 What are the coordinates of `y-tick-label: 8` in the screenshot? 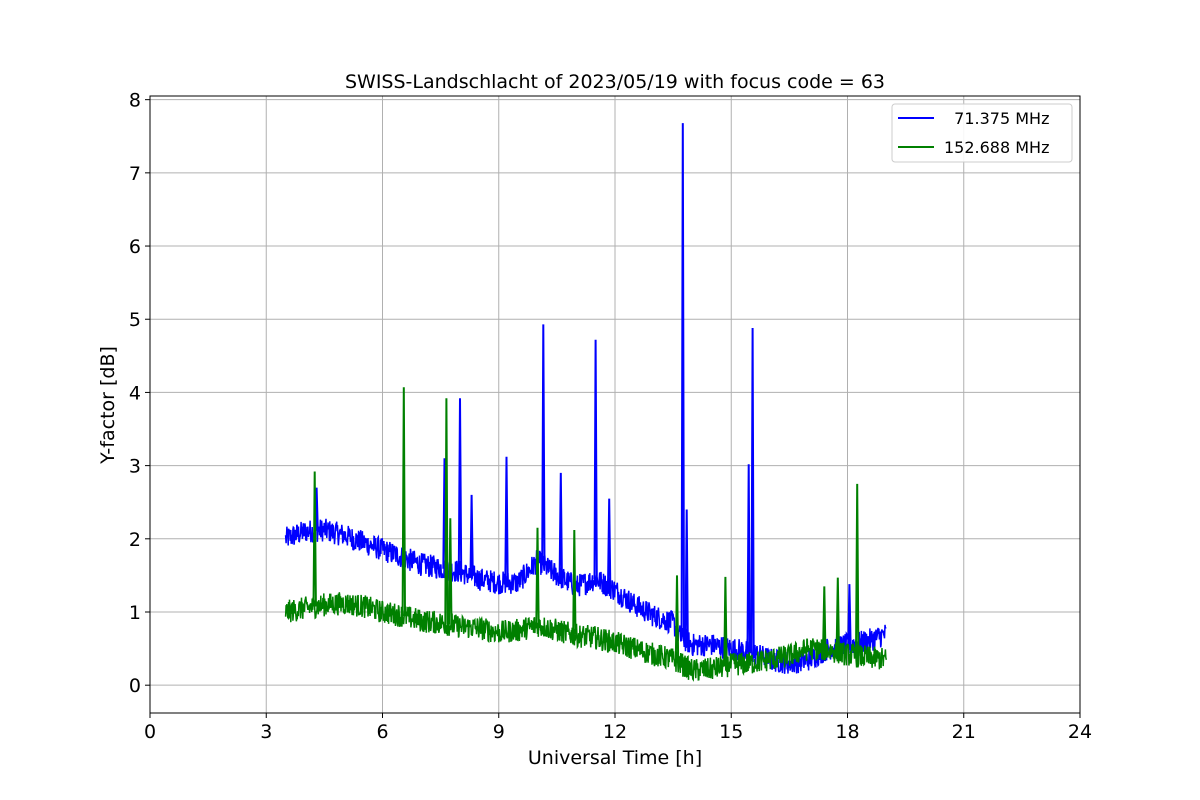 It's located at (135, 101).